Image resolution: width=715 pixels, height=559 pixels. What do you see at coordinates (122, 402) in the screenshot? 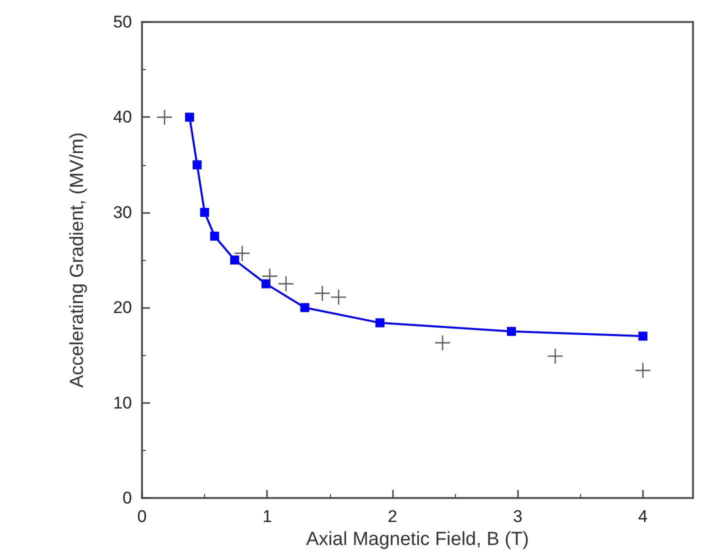
I see `y-tick-label: 10` at bounding box center [122, 402].